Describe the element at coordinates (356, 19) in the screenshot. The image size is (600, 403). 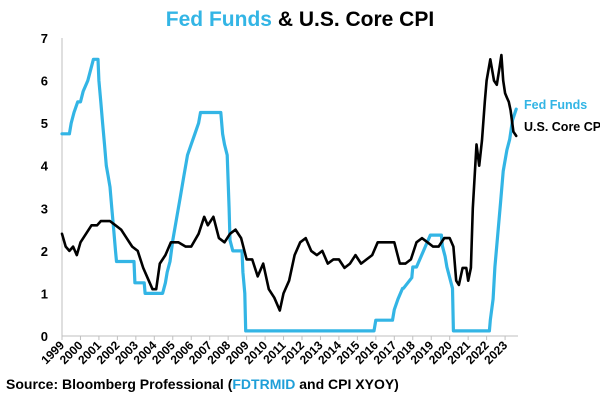
I see `title-core-cpi: & U.S. Core CPI` at that location.